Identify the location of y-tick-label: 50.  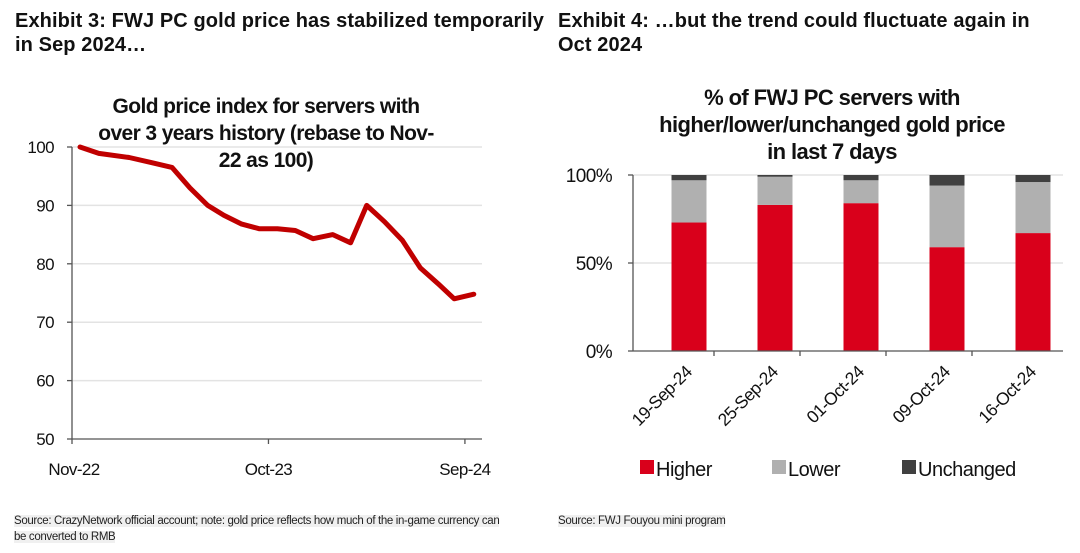
(45, 439).